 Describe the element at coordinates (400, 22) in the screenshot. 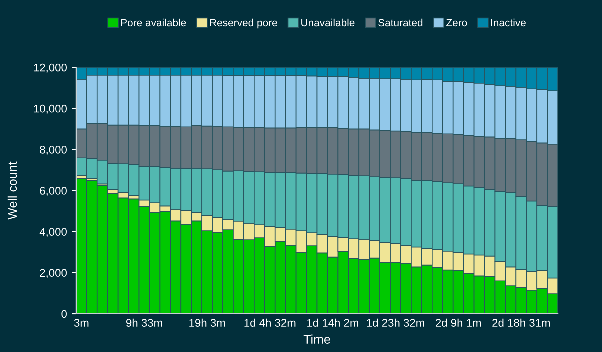

I see `legend-label: Saturated` at that location.